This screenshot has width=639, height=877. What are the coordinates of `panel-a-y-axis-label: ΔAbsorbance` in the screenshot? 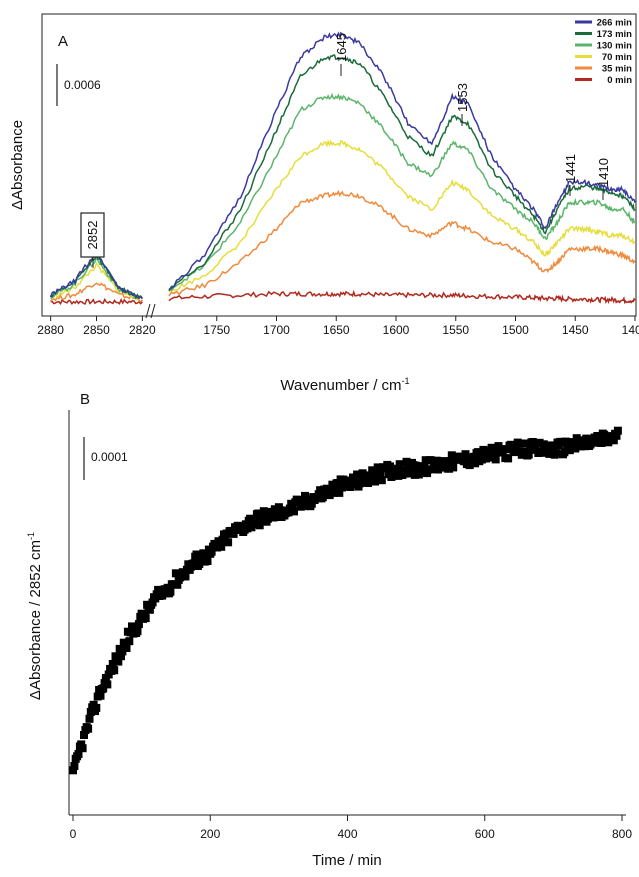 It's located at (17, 165).